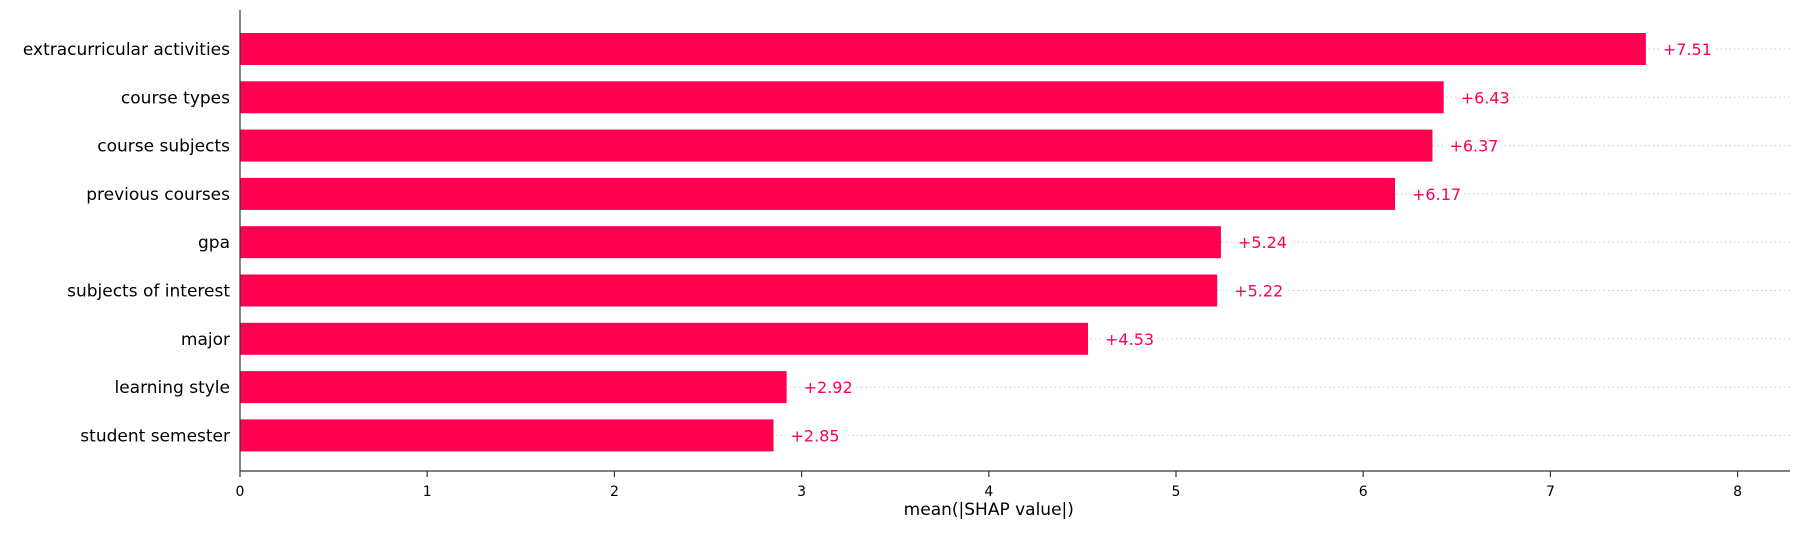 The width and height of the screenshot is (1799, 534). Describe the element at coordinates (1176, 492) in the screenshot. I see `x-tick-label: 5` at that location.